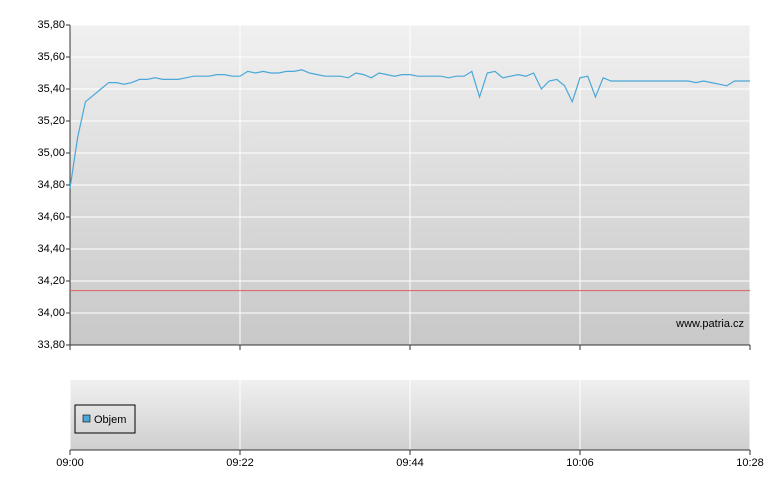  What do you see at coordinates (410, 463) in the screenshot?
I see `x-tick-label: 09:44` at bounding box center [410, 463].